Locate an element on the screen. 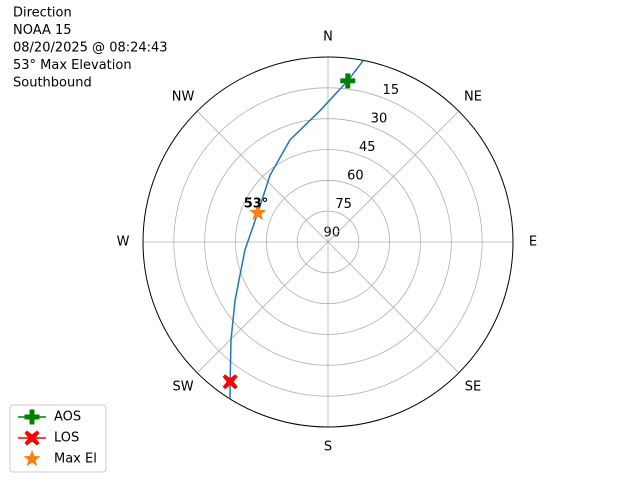 This screenshot has height=480, width=640. theta-tick-label: NE is located at coordinates (473, 97).